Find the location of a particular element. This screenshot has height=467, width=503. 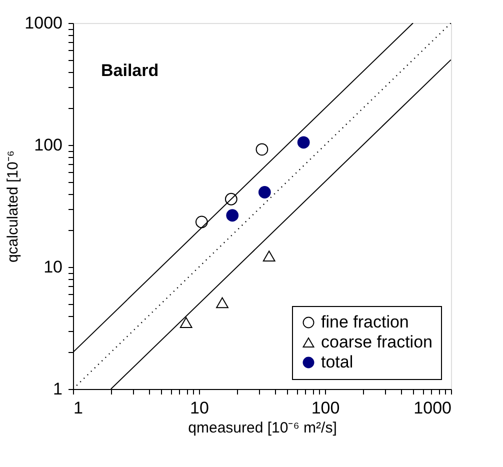

legend-label: total is located at coordinates (337, 362).